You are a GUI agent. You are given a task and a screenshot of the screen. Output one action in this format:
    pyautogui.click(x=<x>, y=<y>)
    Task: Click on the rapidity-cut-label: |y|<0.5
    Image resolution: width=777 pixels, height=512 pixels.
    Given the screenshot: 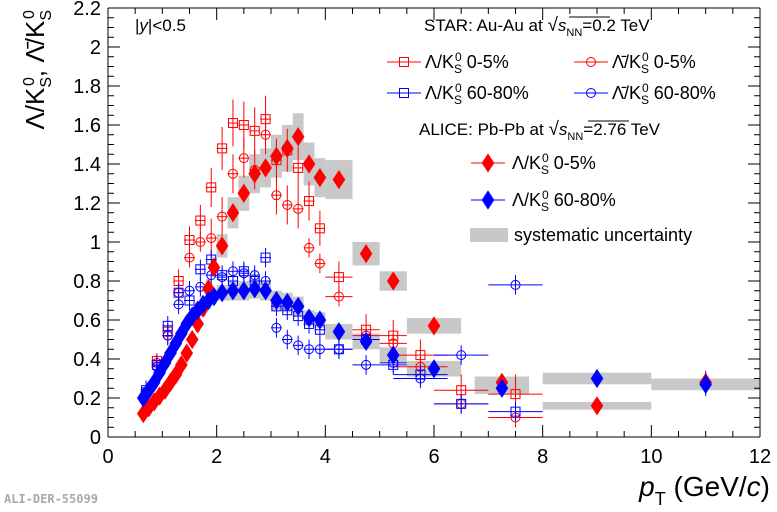 What is the action you would take?
    pyautogui.click(x=160, y=25)
    